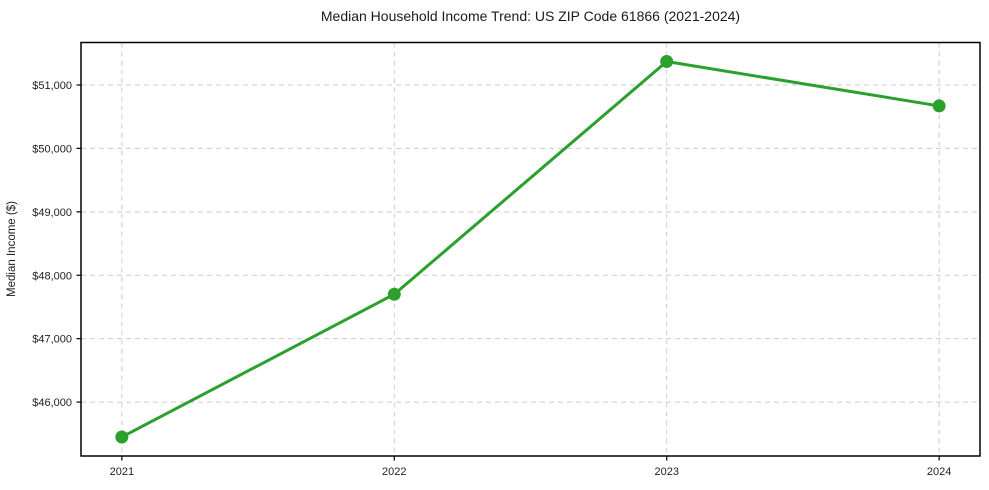 Image resolution: width=989 pixels, height=490 pixels. What do you see at coordinates (52, 340) in the screenshot?
I see `y-tick-label: $47,000` at bounding box center [52, 340].